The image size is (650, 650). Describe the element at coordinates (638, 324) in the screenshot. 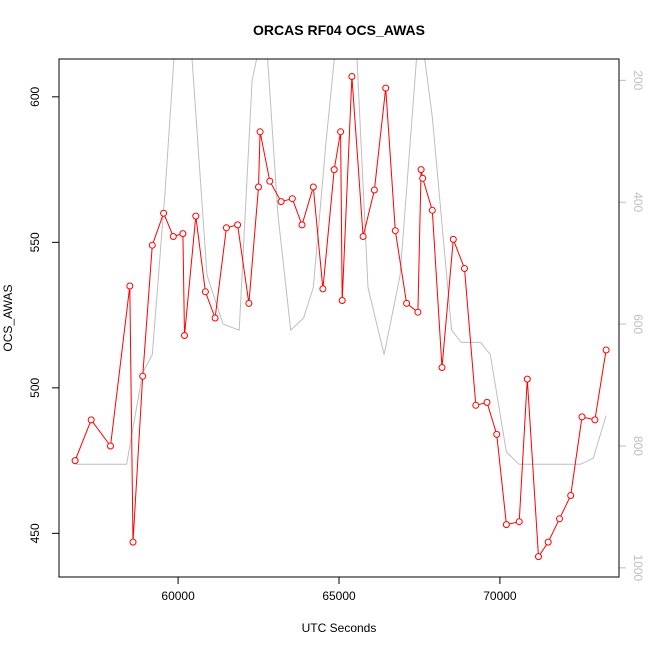

I see `y2-tick-label: 600` at that location.